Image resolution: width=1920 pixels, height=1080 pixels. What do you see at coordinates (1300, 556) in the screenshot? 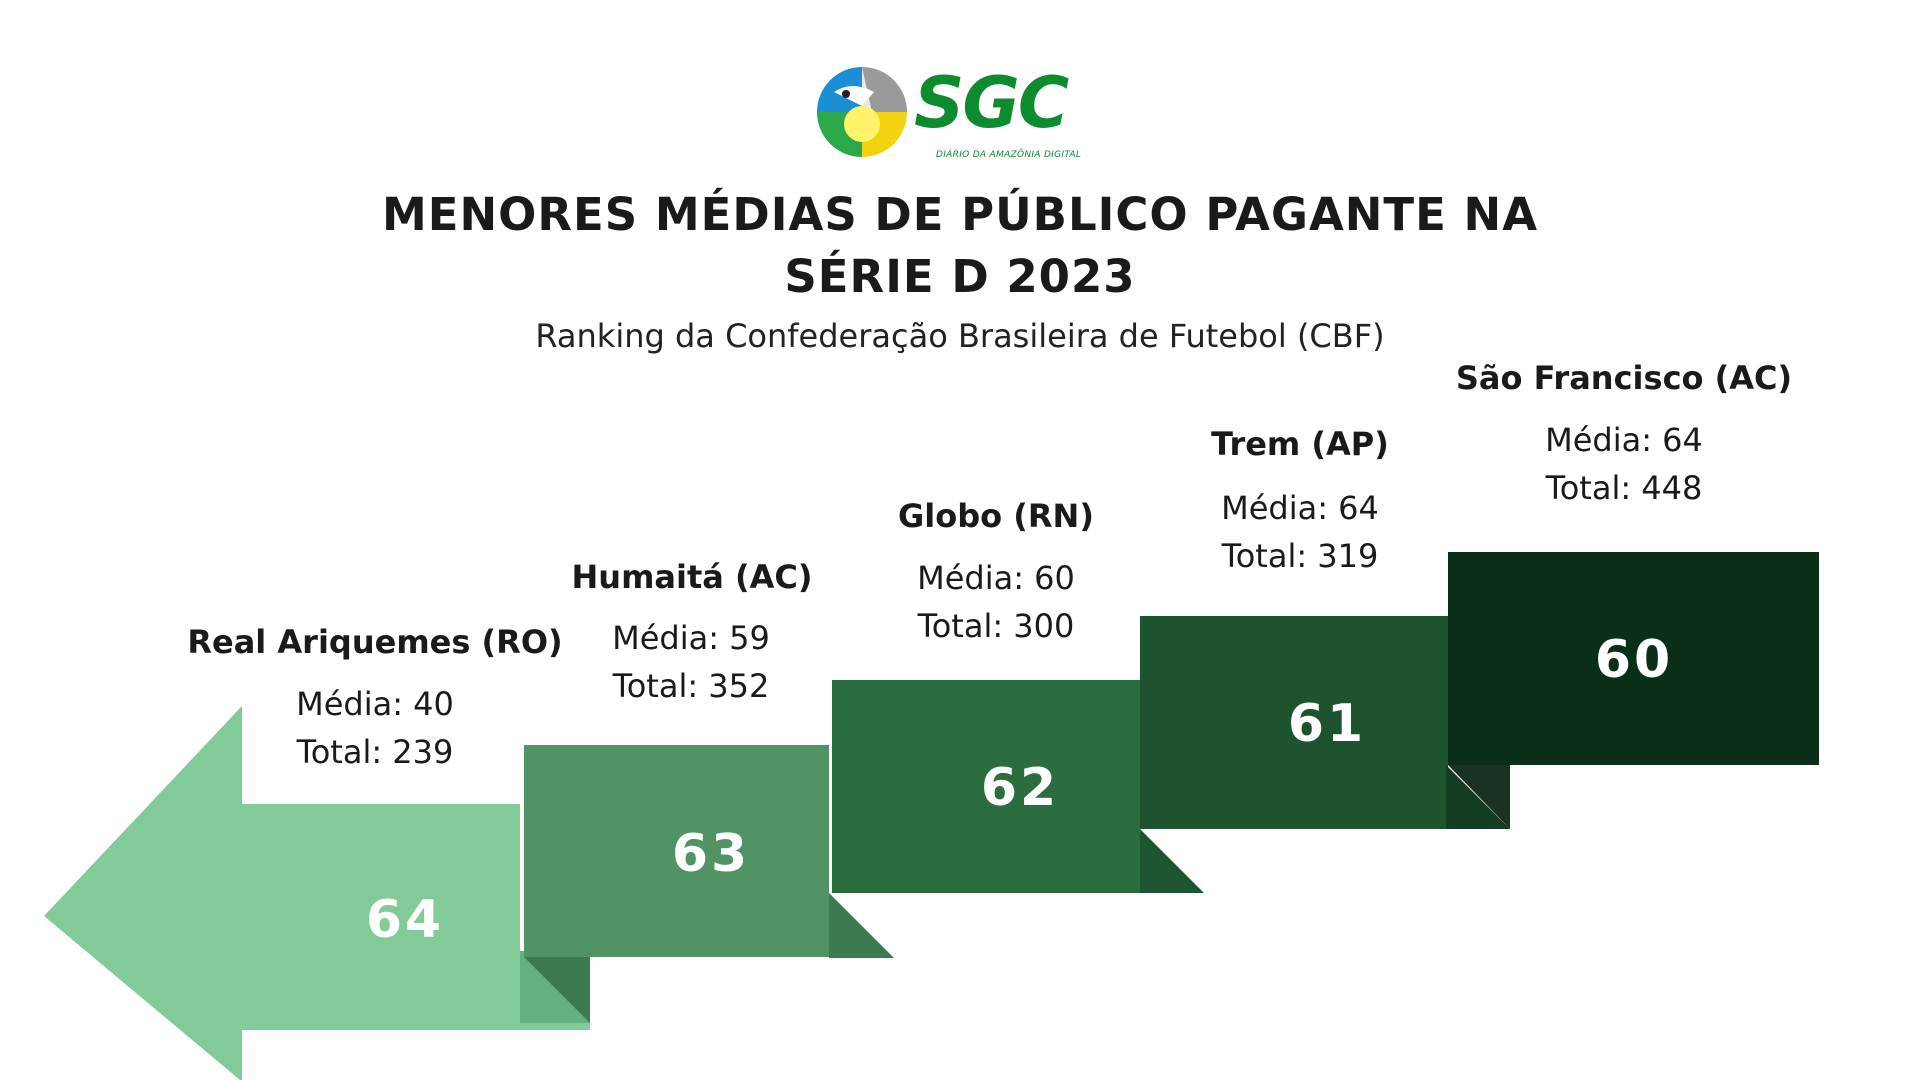
I see `club-total-4: Total: 319` at bounding box center [1300, 556].